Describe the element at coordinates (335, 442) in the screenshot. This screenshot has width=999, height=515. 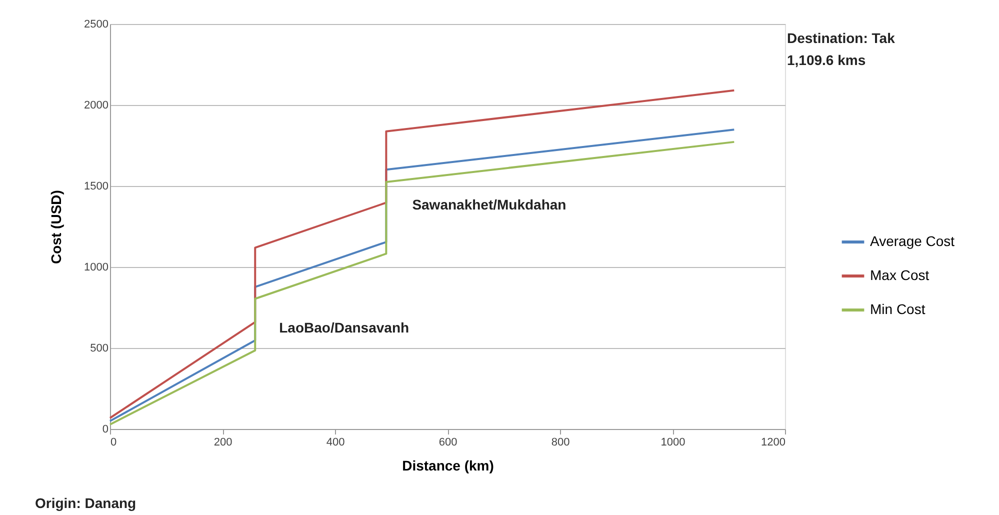
I see `x-tick-label: 400` at that location.